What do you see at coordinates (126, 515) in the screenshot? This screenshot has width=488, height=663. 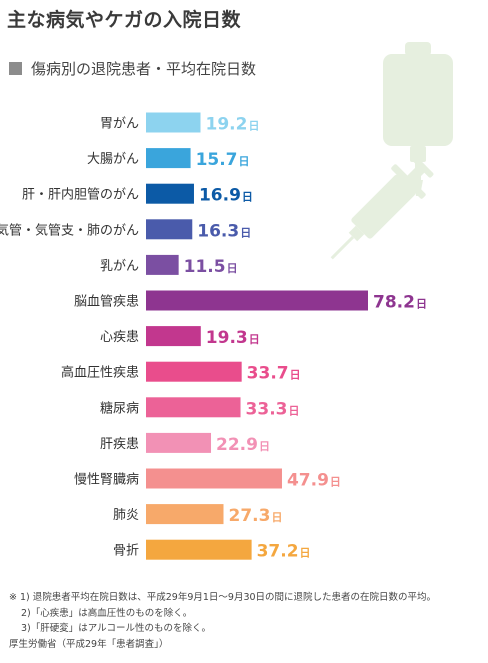 I see `category-label: 肺炎` at bounding box center [126, 515].